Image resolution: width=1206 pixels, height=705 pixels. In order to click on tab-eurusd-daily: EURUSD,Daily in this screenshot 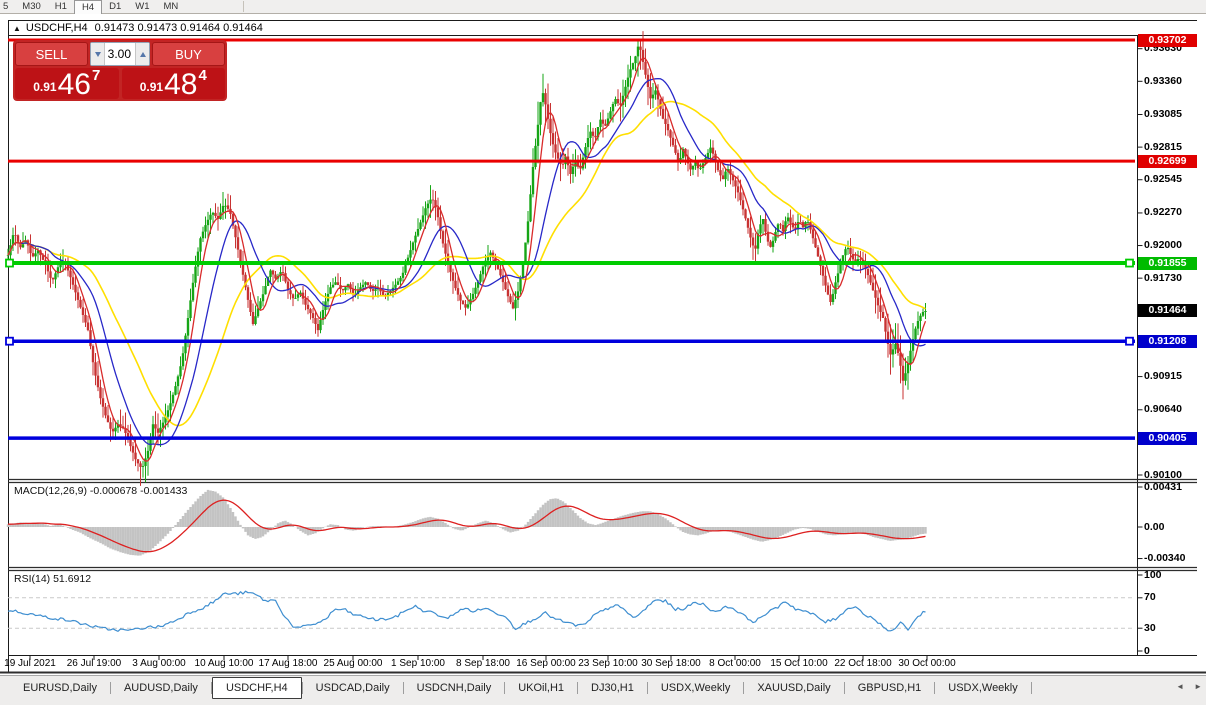, I will do `click(60, 688)`.